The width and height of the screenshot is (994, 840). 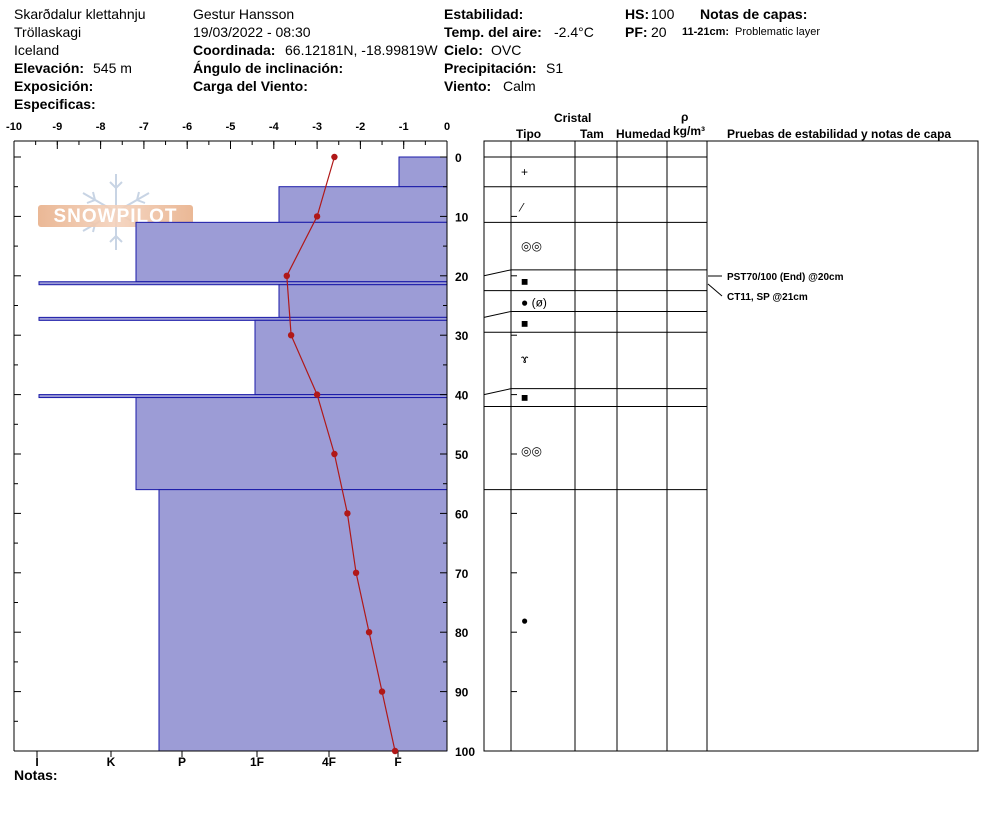 What do you see at coordinates (555, 68) in the screenshot?
I see `precip-value: S1` at bounding box center [555, 68].